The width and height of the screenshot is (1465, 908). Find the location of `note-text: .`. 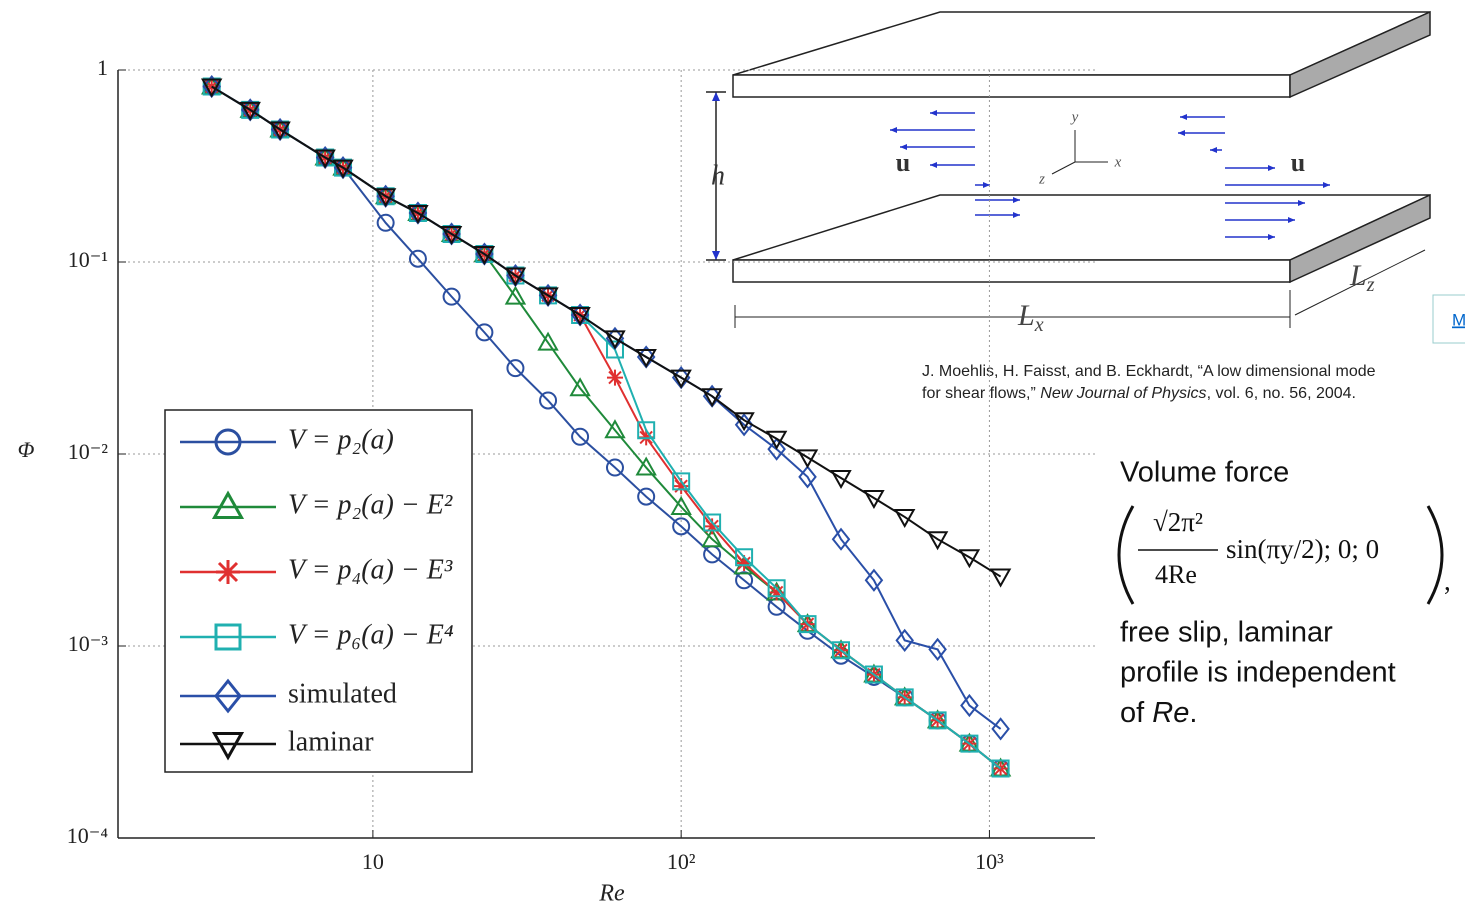

note-text: . is located at coordinates (1193, 713).